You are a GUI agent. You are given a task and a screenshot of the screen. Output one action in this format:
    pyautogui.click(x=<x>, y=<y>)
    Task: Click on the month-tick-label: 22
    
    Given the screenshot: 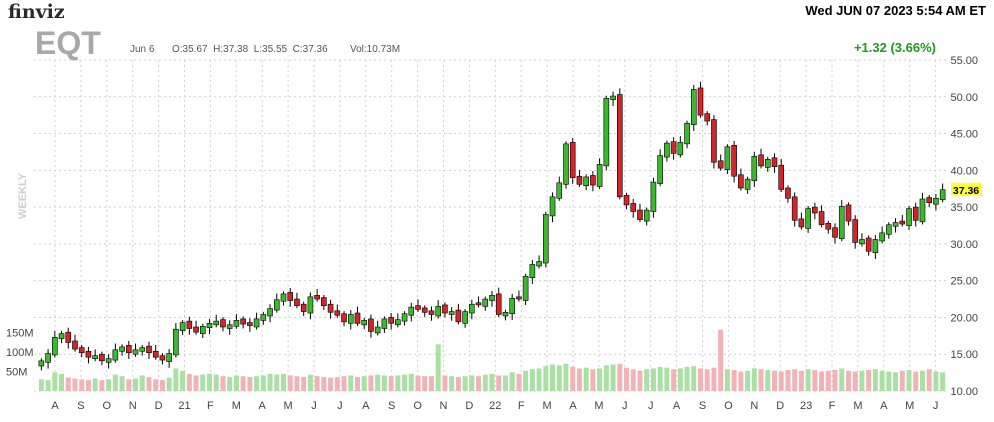 What is the action you would take?
    pyautogui.click(x=495, y=406)
    